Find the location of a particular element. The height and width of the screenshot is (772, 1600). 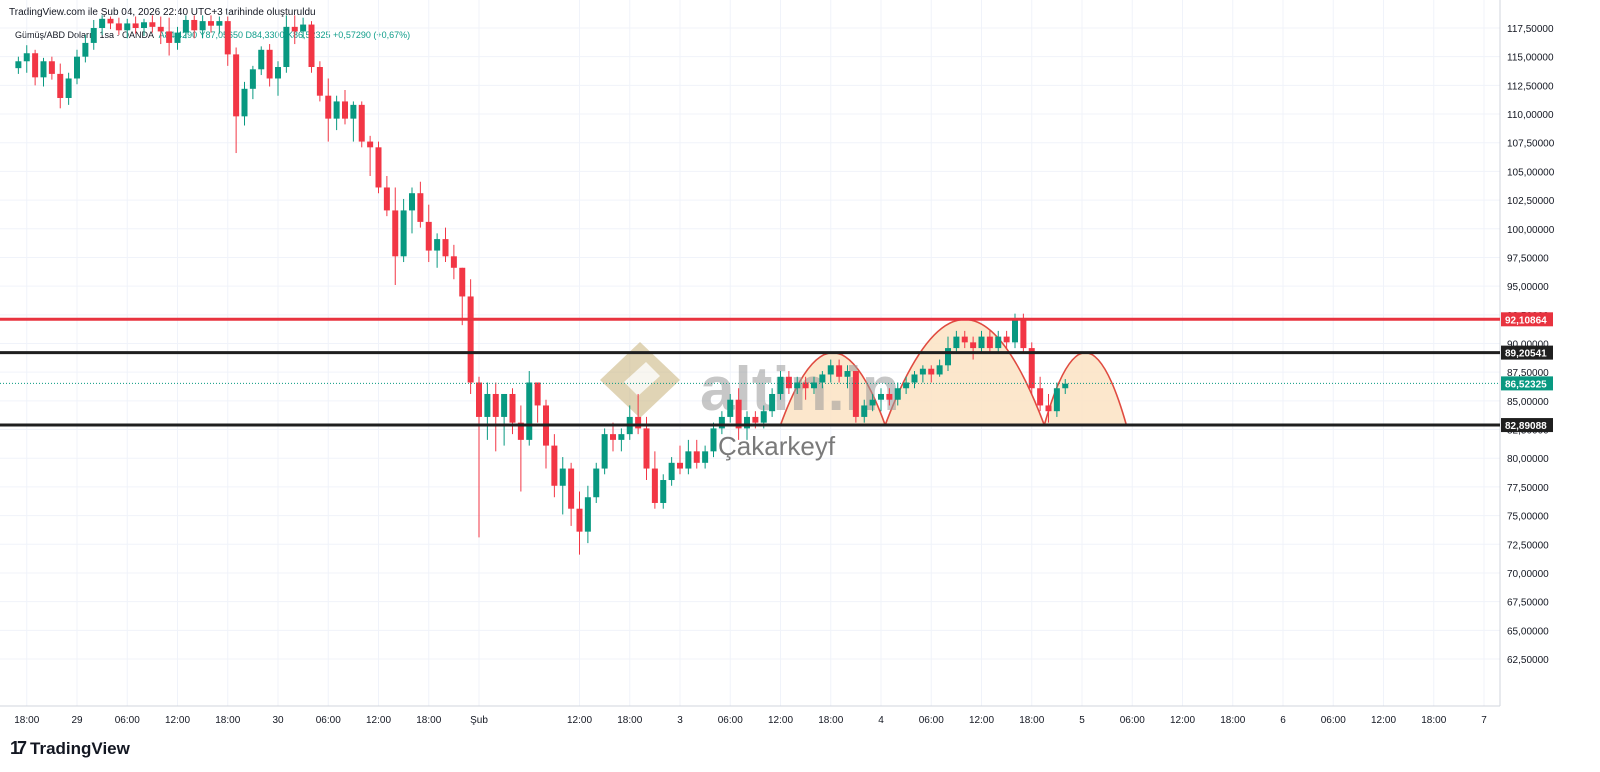

tradingview-brand: 17 TradingView is located at coordinates (70, 748).